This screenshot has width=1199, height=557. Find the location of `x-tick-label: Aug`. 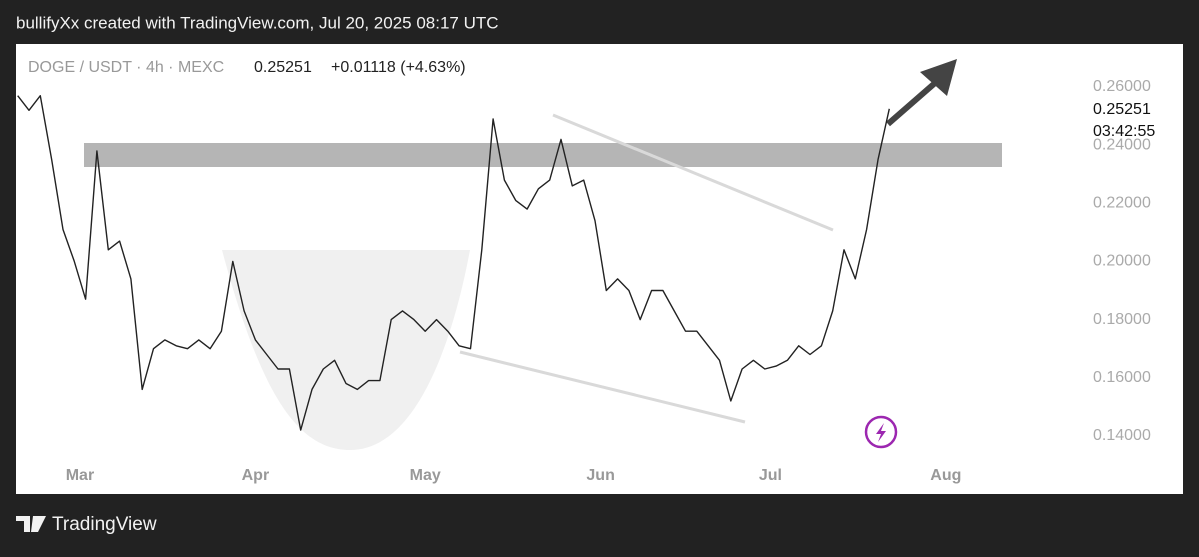

x-tick-label: Aug is located at coordinates (945, 475).